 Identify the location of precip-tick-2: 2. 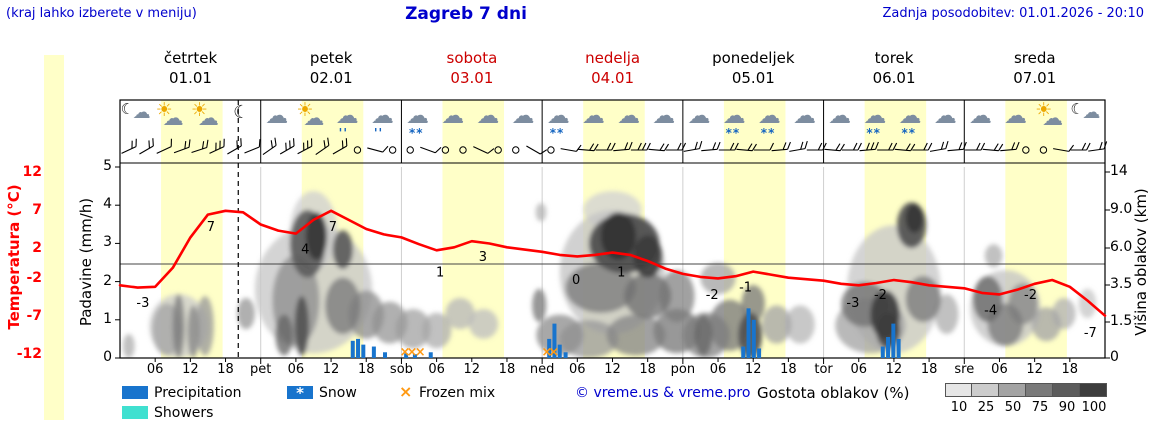
(107, 280).